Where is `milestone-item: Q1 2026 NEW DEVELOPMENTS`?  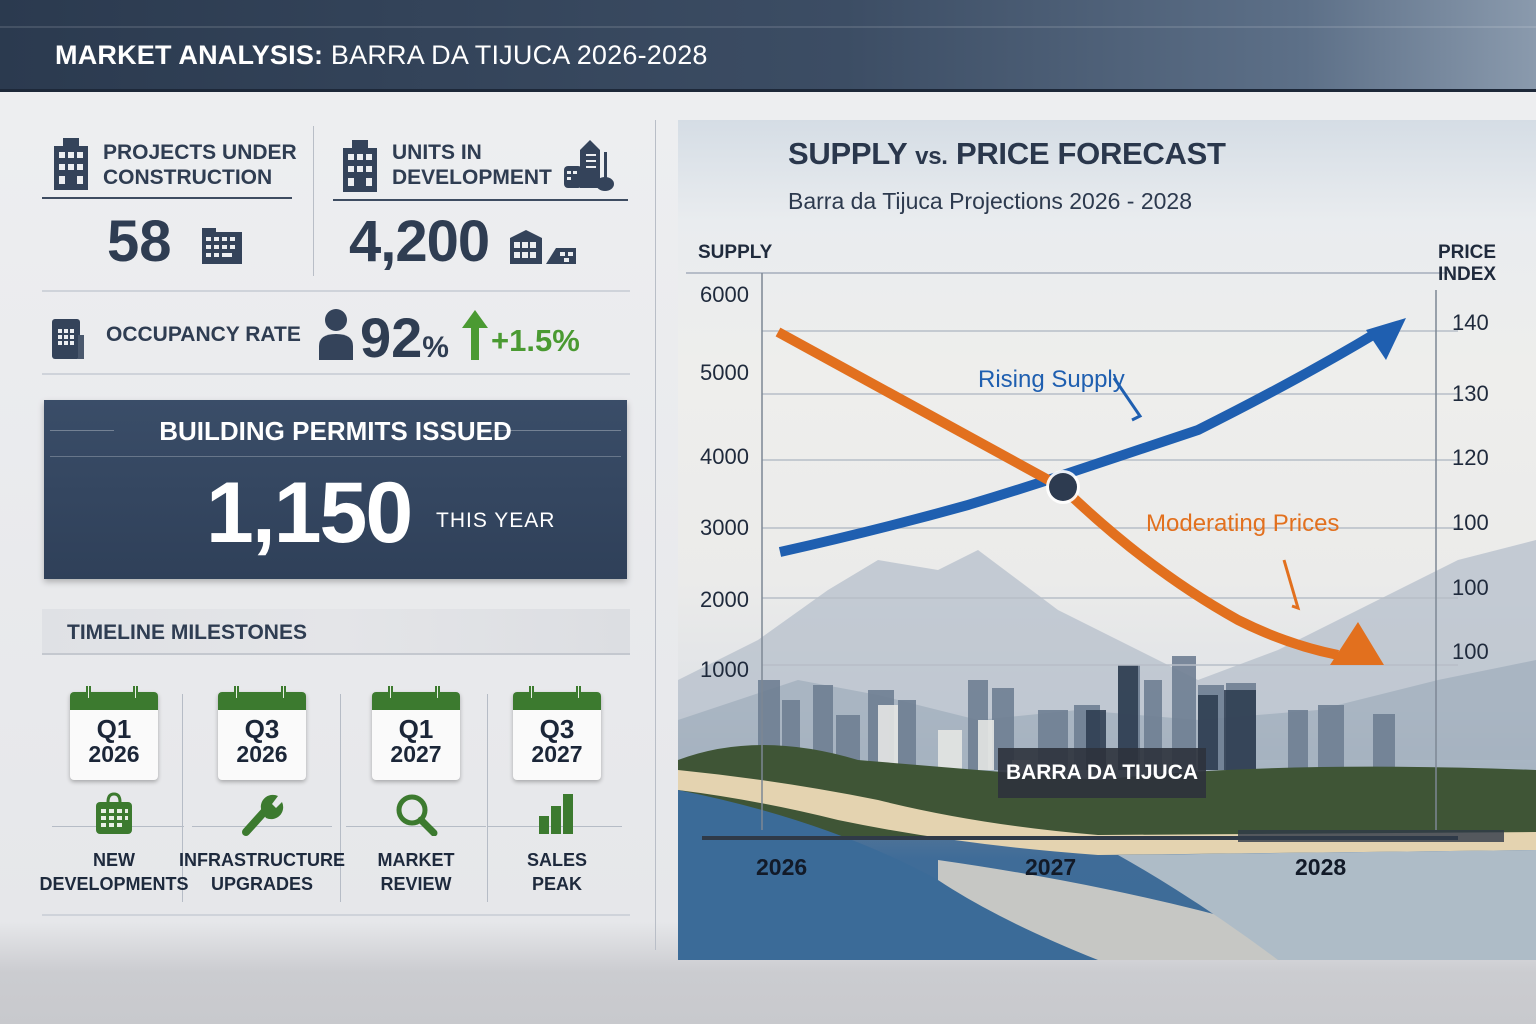
milestone-item: Q1 2026 NEW DEVELOPMENTS is located at coordinates (114, 796).